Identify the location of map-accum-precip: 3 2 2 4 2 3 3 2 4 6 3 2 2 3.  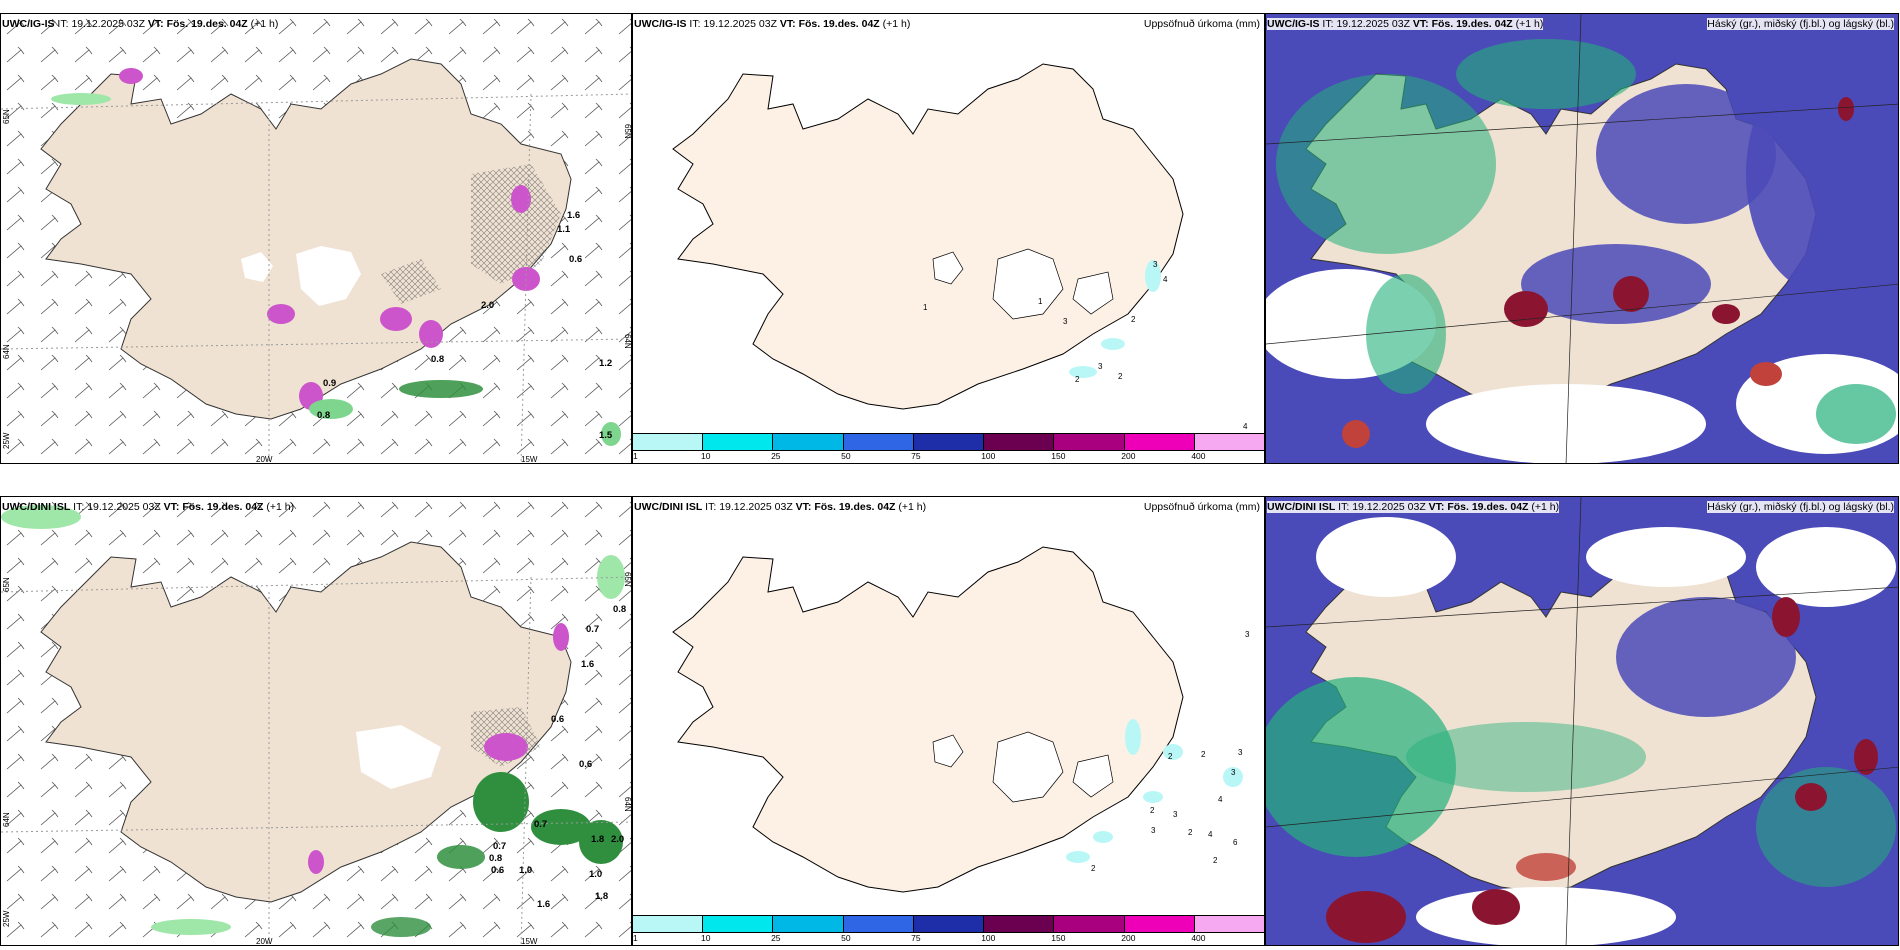
(961, 719).